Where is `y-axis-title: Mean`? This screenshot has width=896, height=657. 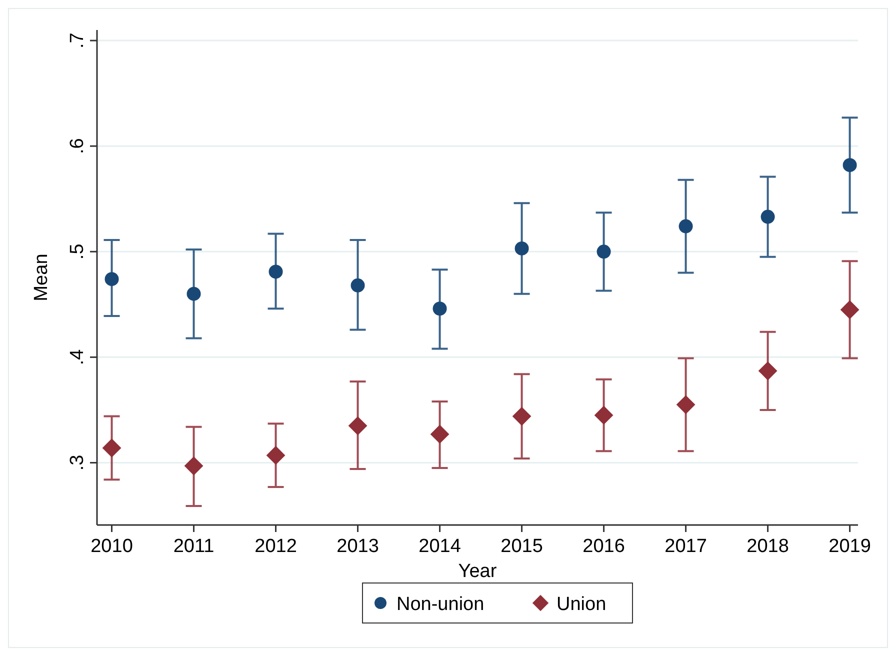 y-axis-title: Mean is located at coordinates (41, 278).